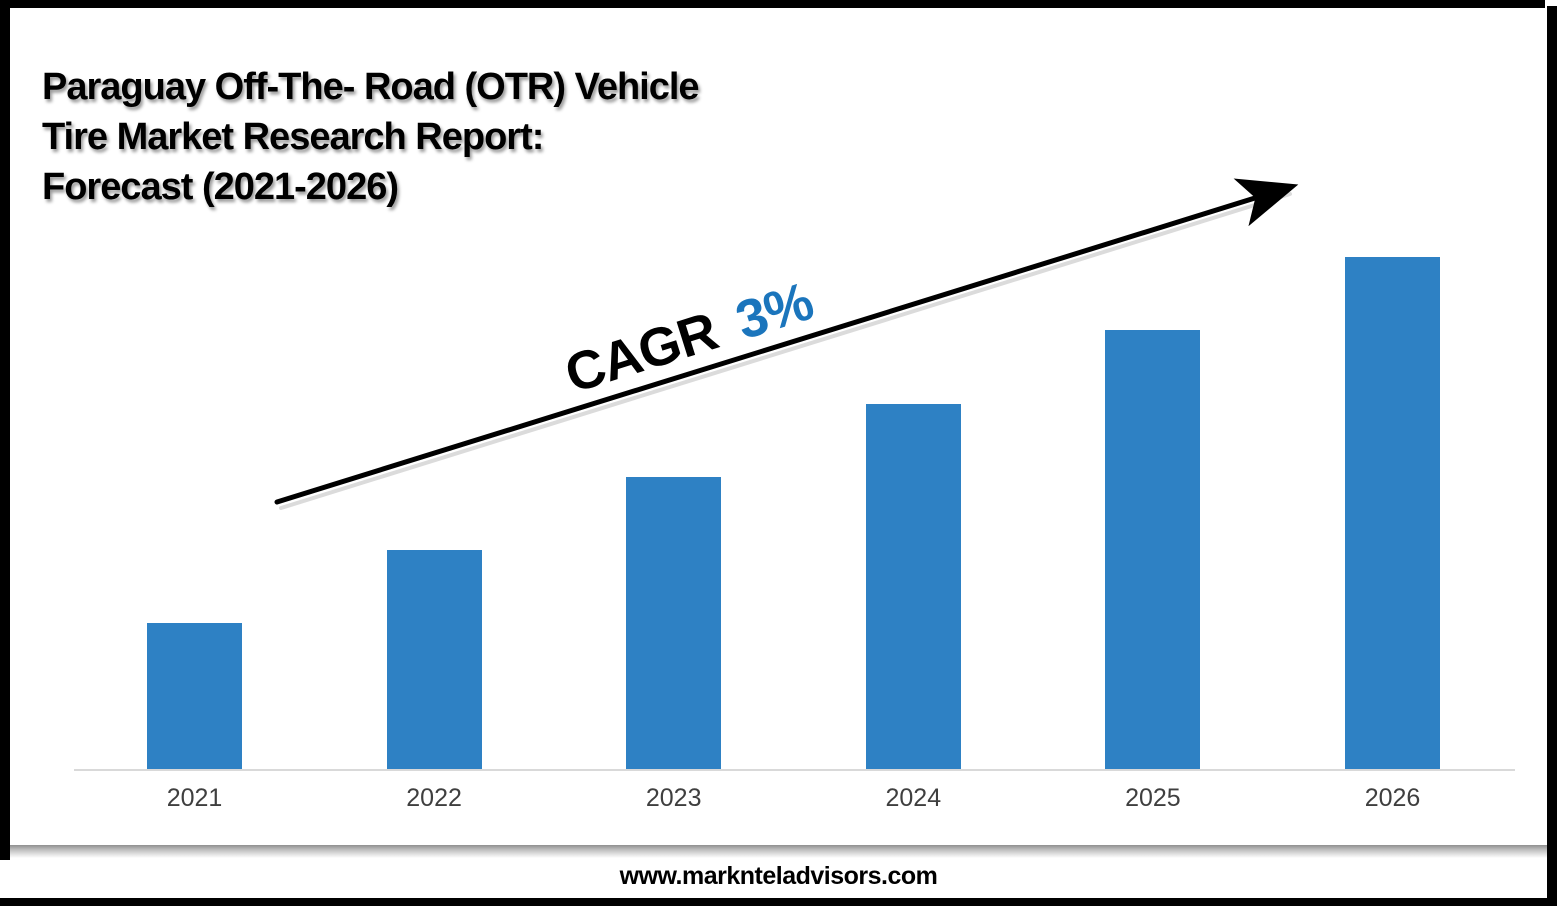 This screenshot has width=1557, height=906. I want to click on bar-2024, so click(913, 586).